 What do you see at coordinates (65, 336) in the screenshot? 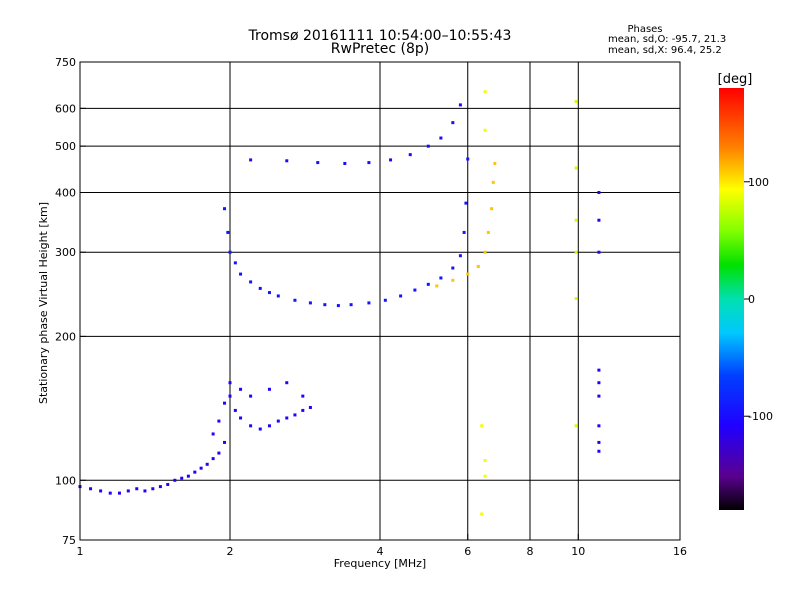
I see `y-tick-label-2: 200` at bounding box center [65, 336].